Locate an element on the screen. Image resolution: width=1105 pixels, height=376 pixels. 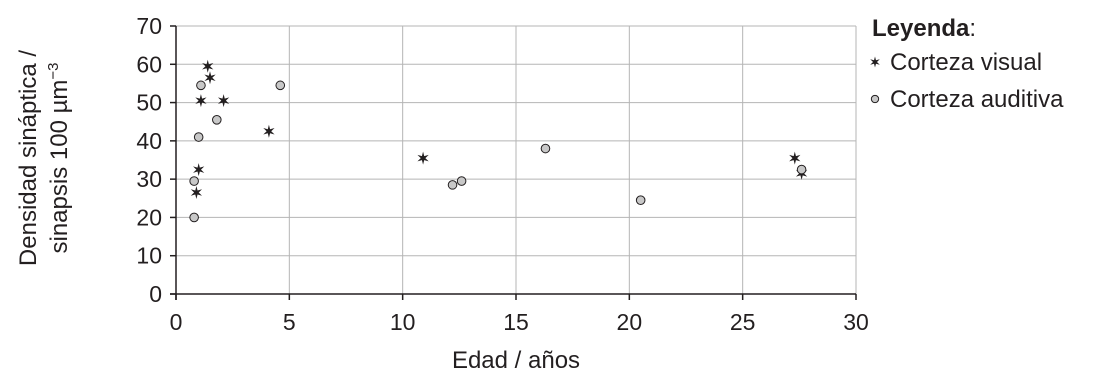
y-tick-label: 70 is located at coordinates (149, 26).